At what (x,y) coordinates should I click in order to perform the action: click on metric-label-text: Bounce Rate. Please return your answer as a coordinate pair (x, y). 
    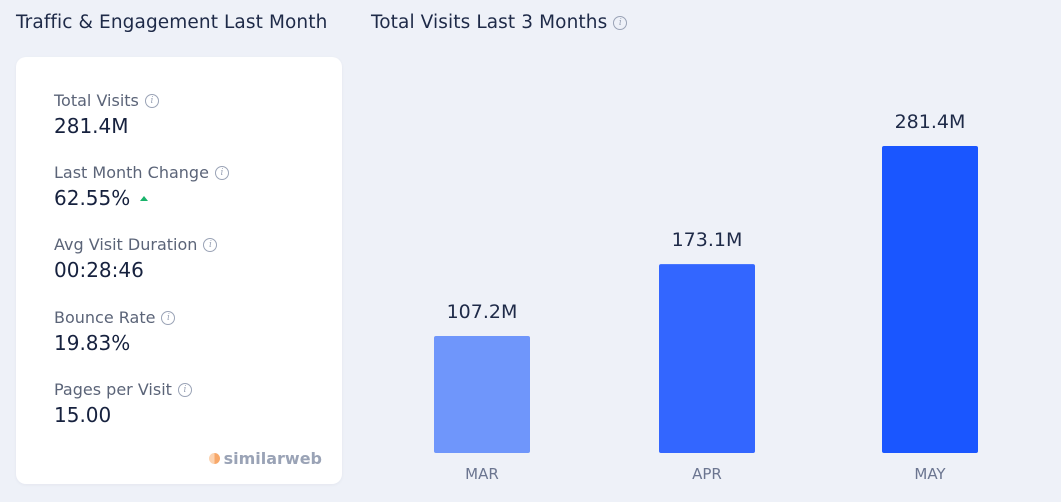
    Looking at the image, I should click on (105, 317).